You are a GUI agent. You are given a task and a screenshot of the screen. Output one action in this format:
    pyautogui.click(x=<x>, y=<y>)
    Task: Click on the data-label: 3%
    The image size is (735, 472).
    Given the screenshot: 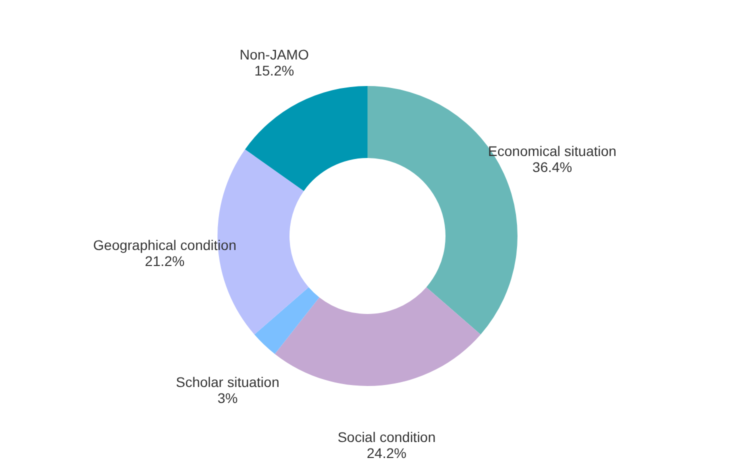 What is the action you would take?
    pyautogui.click(x=227, y=398)
    